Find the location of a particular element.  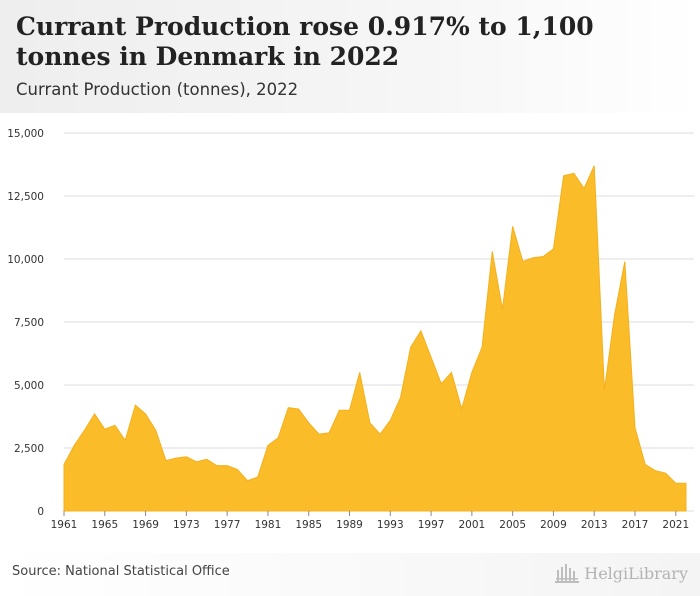

x-tick-label: 1961 is located at coordinates (64, 525).